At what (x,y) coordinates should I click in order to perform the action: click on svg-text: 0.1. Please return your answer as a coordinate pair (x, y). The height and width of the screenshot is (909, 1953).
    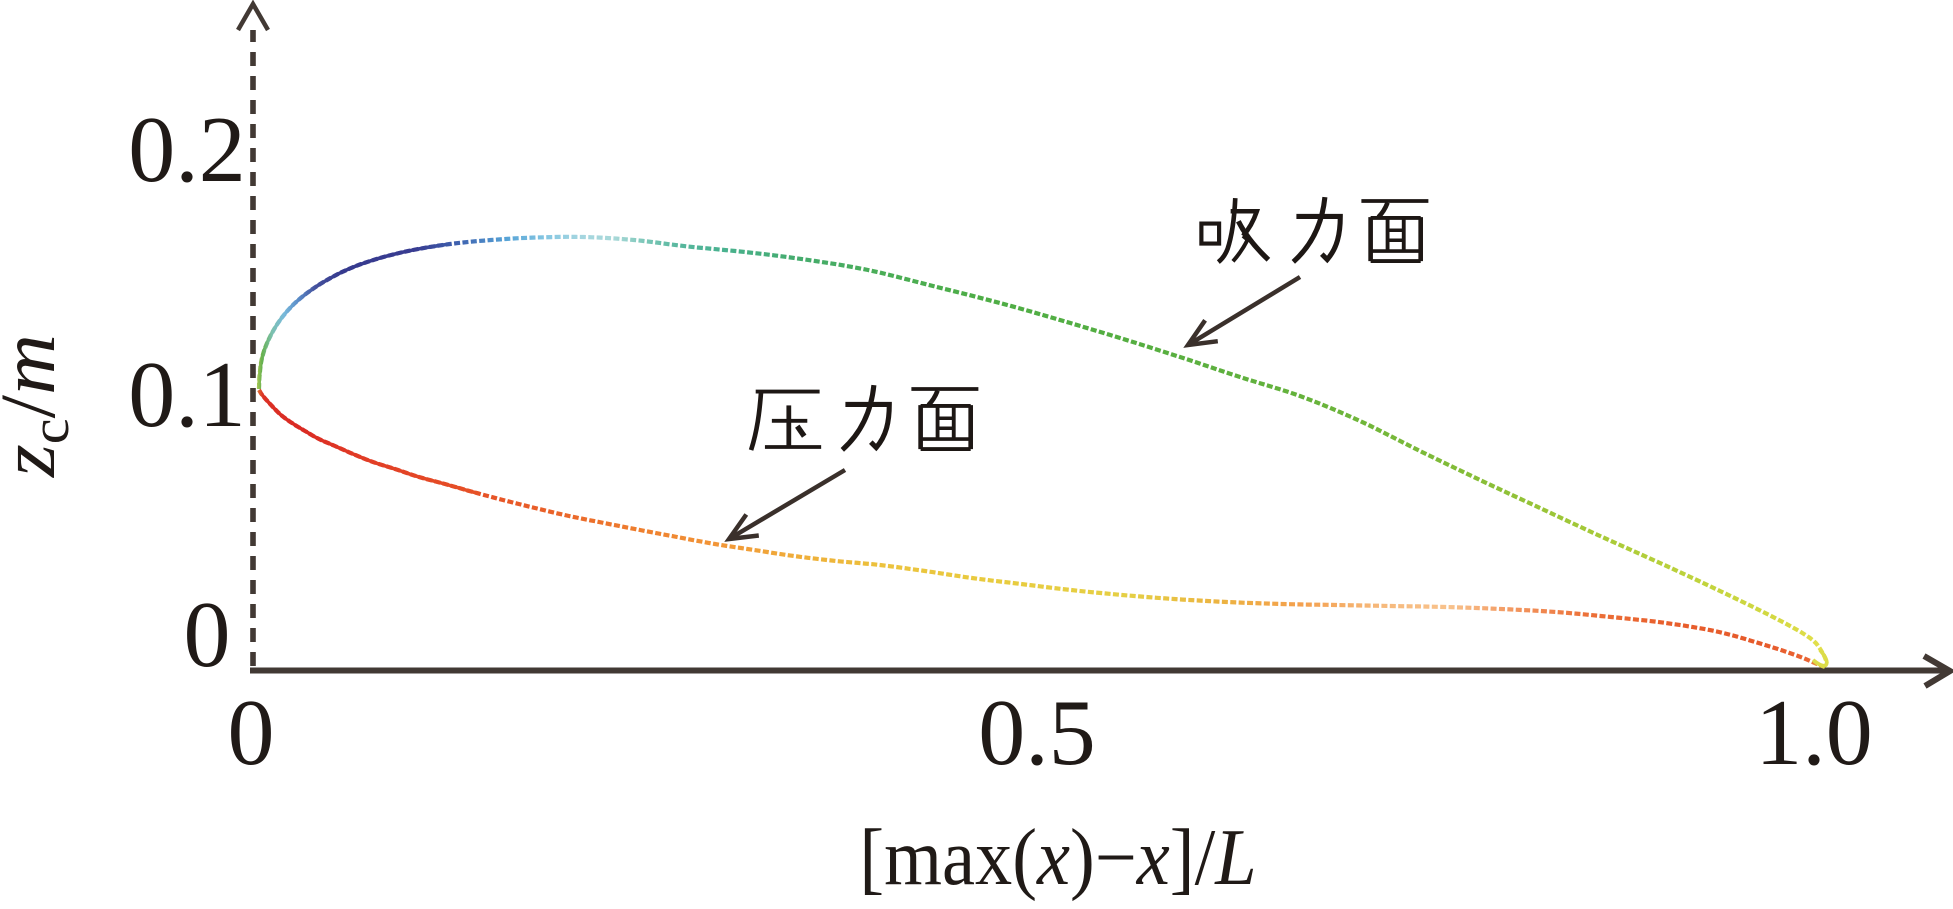
    Looking at the image, I should click on (187, 395).